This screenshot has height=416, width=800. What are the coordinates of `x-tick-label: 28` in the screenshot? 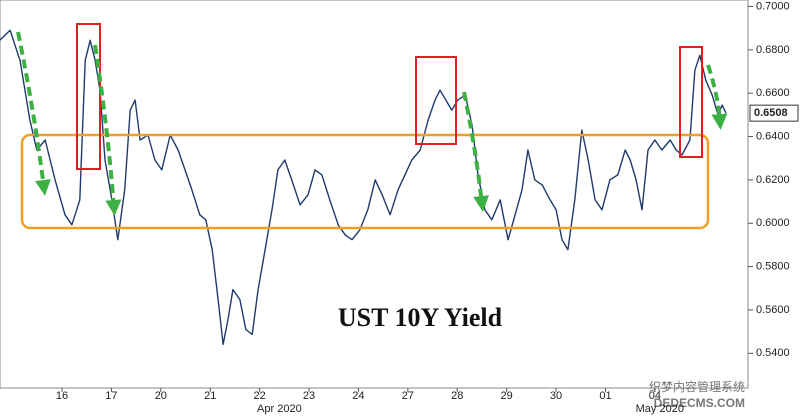 It's located at (457, 396).